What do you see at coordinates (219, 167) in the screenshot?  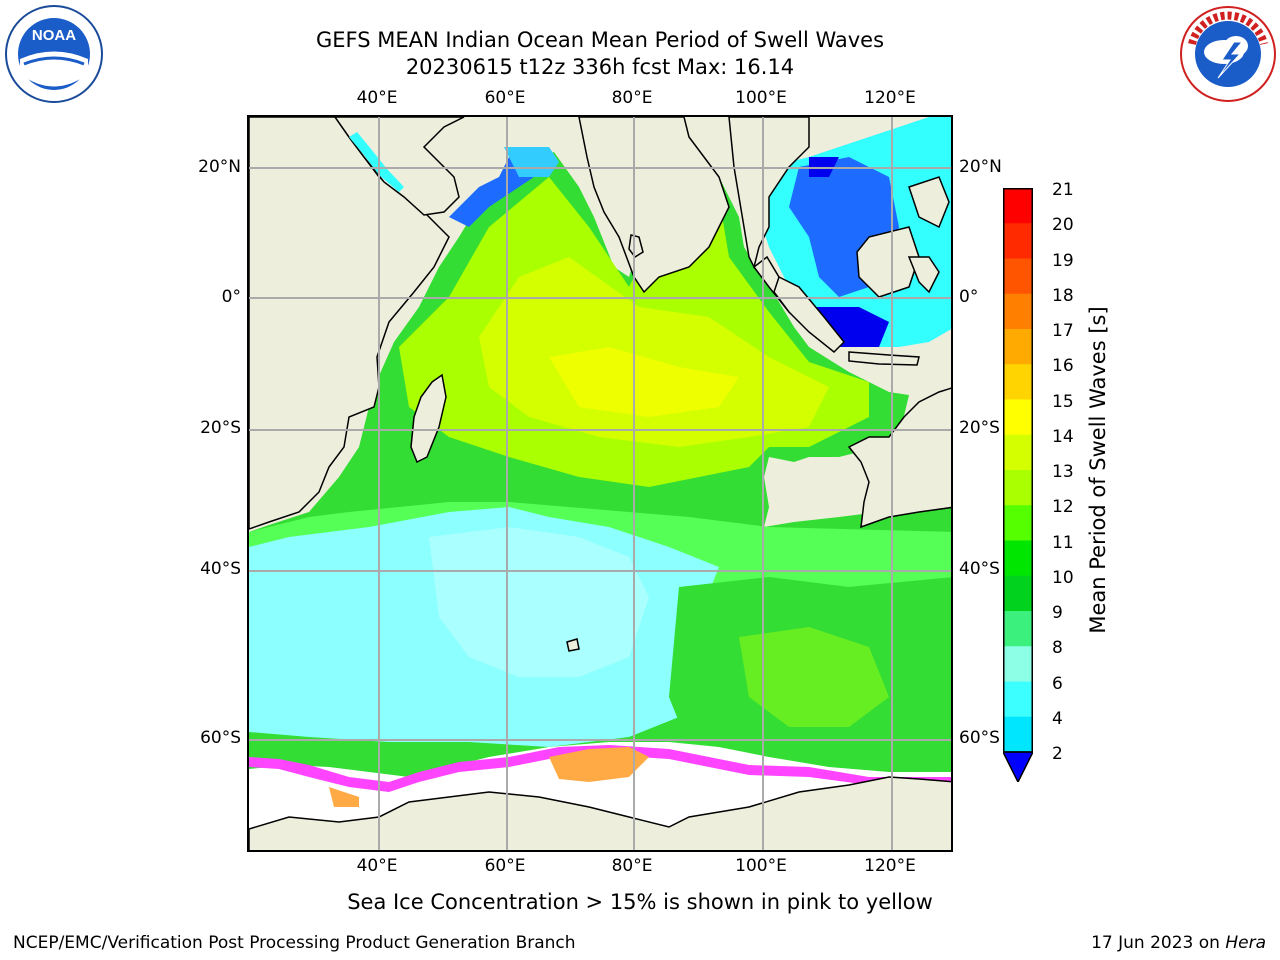 I see `y-tick-left: 20°N` at bounding box center [219, 167].